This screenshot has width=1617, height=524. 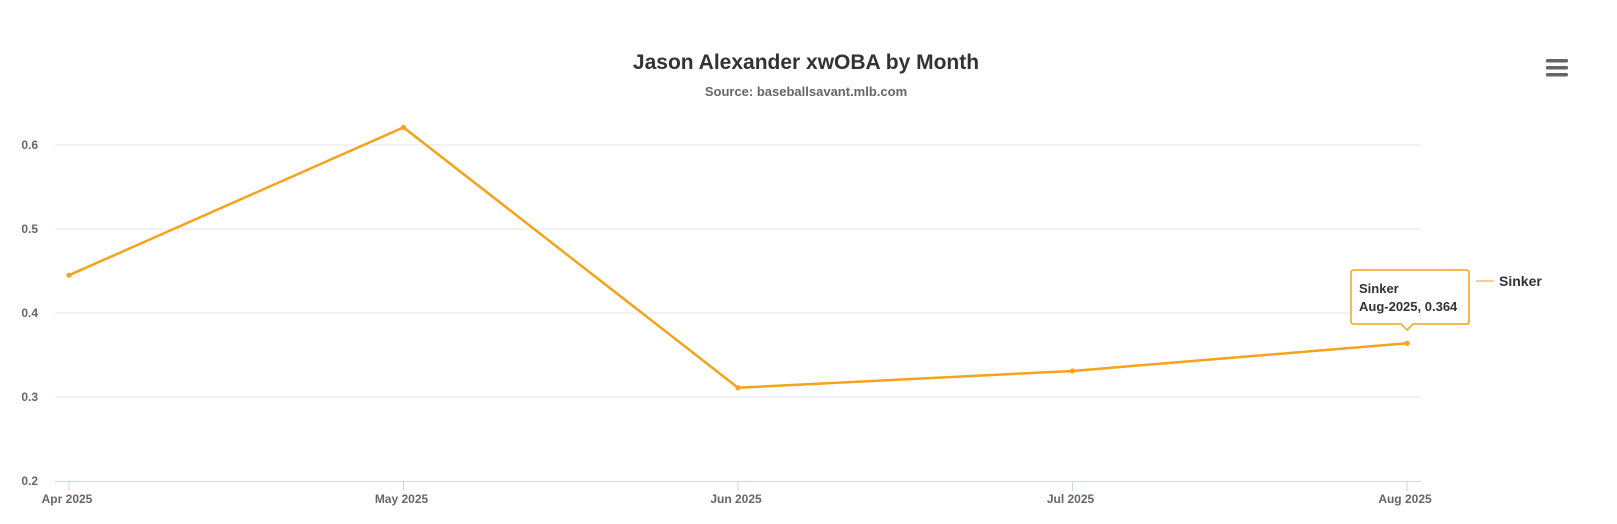 I want to click on y-axis: 0.2 0.3 0.4 0.5 0.6, so click(x=29, y=313).